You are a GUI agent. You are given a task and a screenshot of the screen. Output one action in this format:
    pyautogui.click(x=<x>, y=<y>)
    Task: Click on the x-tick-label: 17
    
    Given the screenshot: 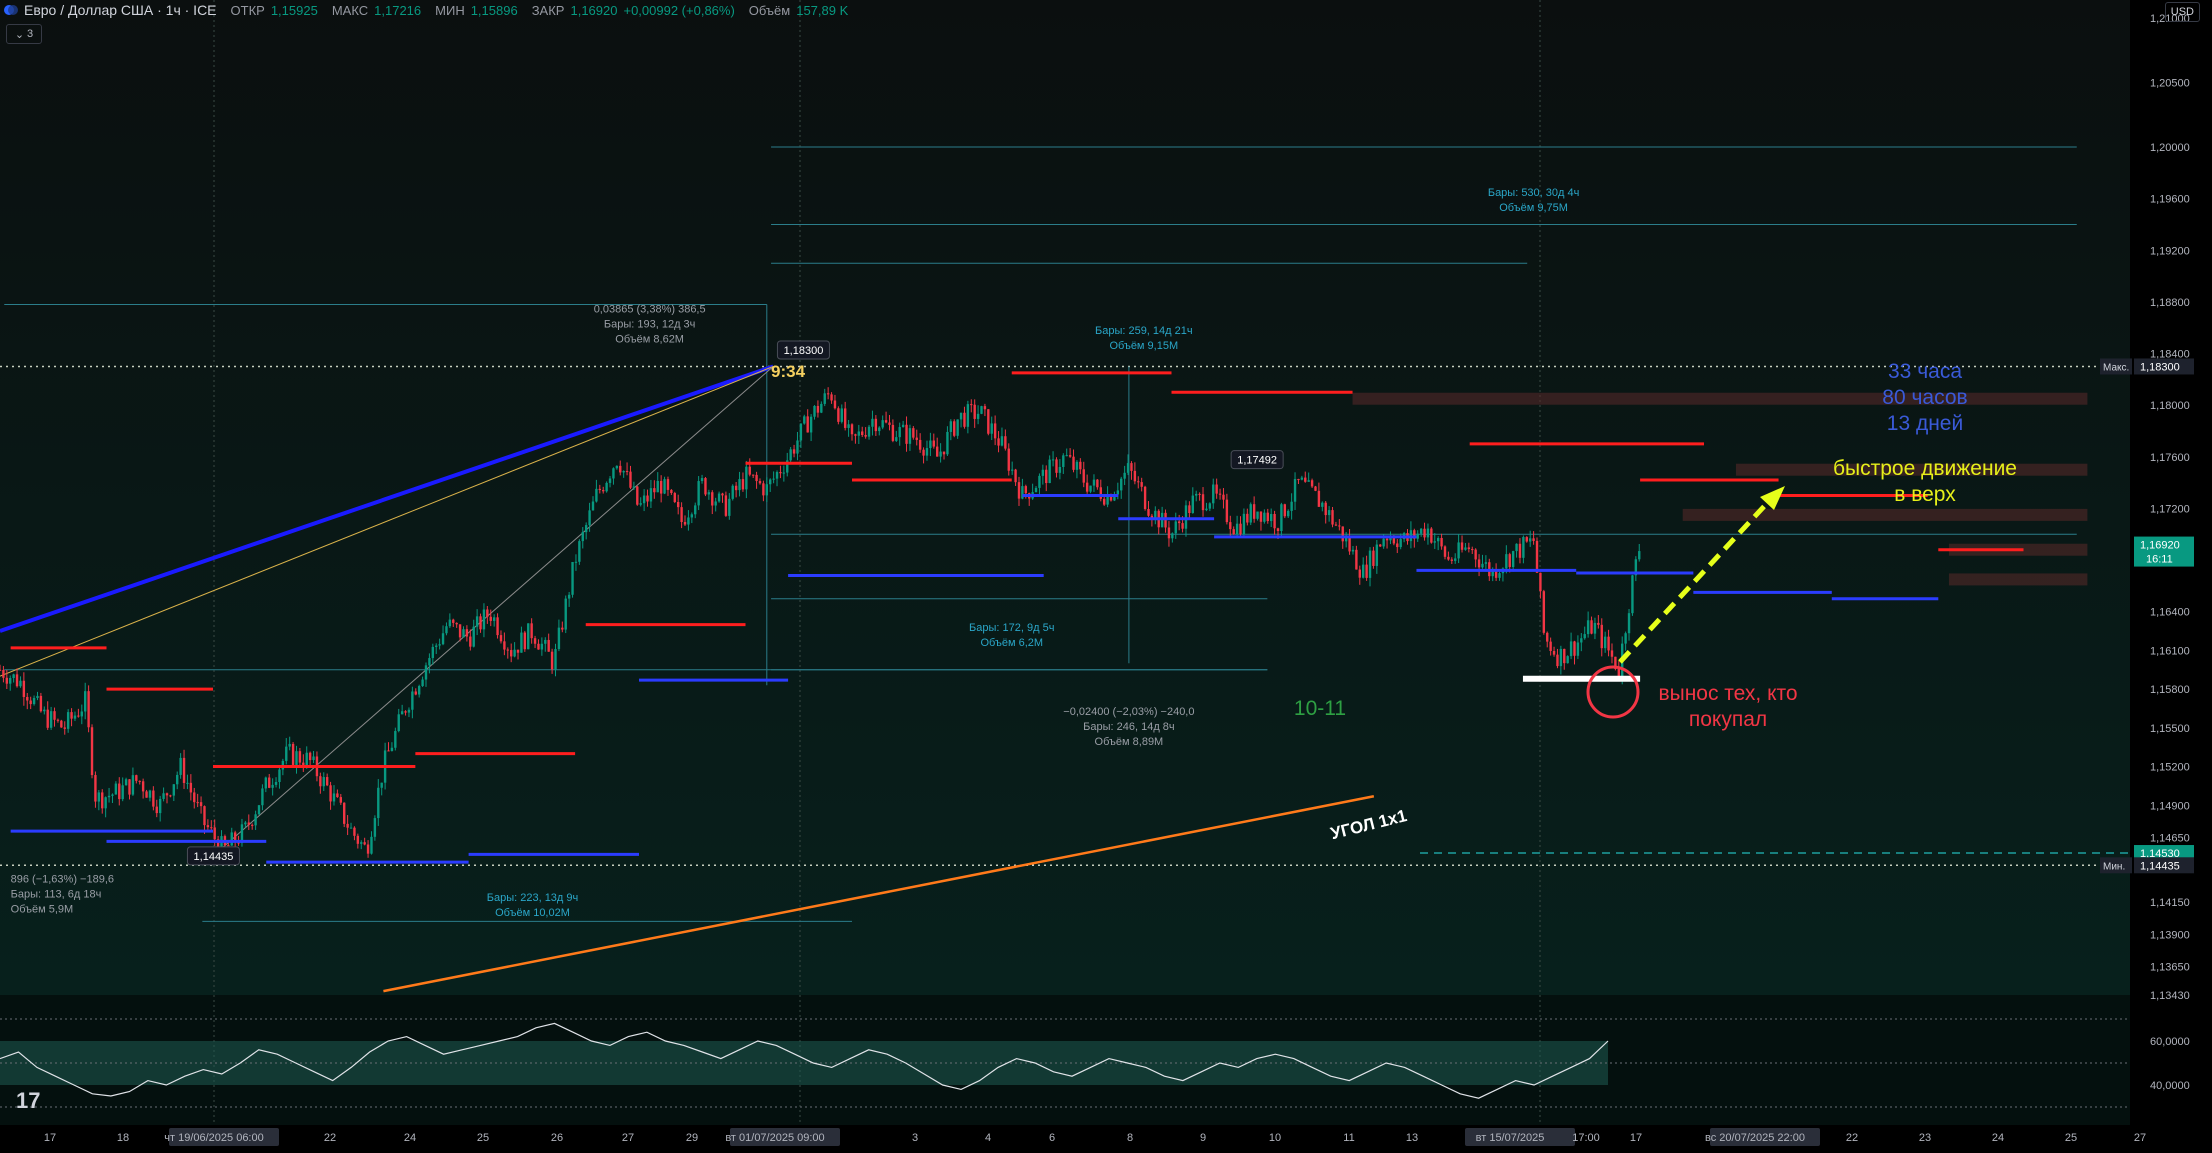 What is the action you would take?
    pyautogui.click(x=1636, y=1138)
    